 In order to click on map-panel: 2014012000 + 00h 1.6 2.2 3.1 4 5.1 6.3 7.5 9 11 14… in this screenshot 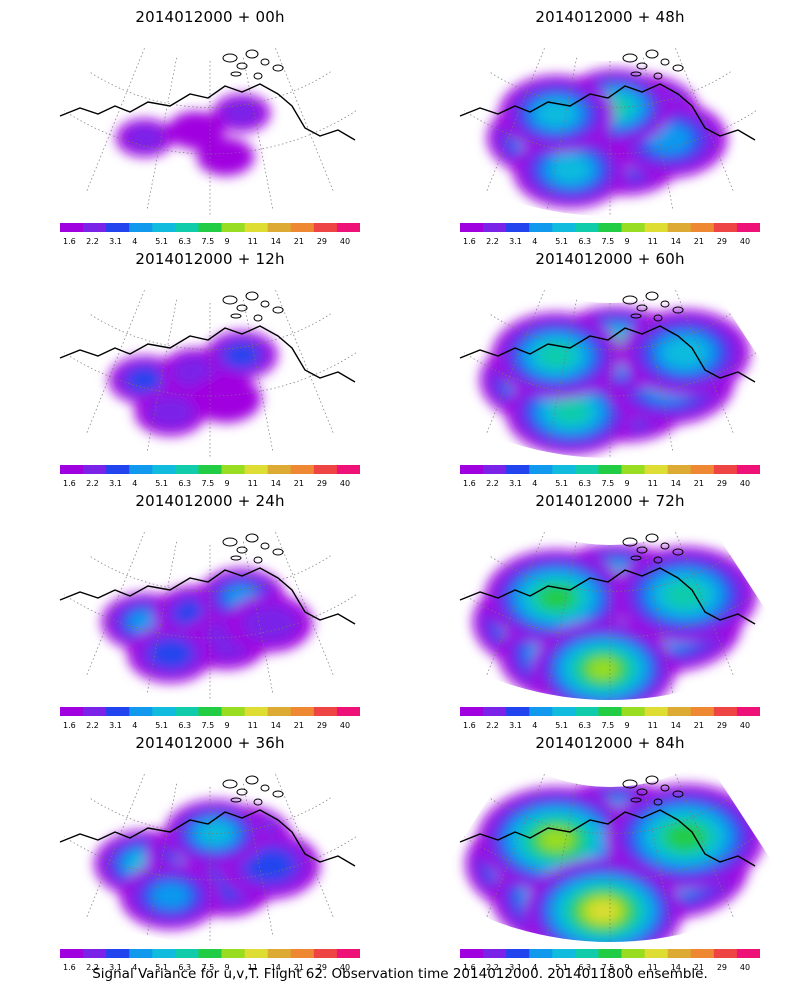, I will do `click(210, 130)`.